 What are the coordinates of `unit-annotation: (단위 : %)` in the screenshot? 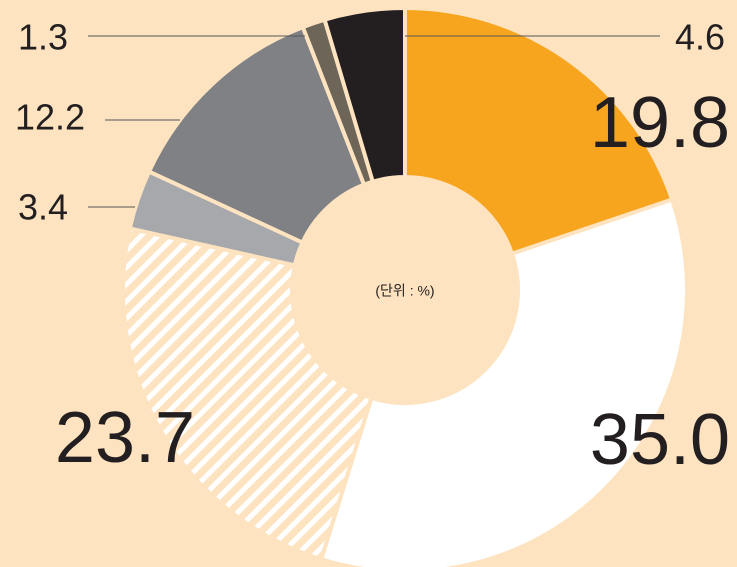 It's located at (404, 291).